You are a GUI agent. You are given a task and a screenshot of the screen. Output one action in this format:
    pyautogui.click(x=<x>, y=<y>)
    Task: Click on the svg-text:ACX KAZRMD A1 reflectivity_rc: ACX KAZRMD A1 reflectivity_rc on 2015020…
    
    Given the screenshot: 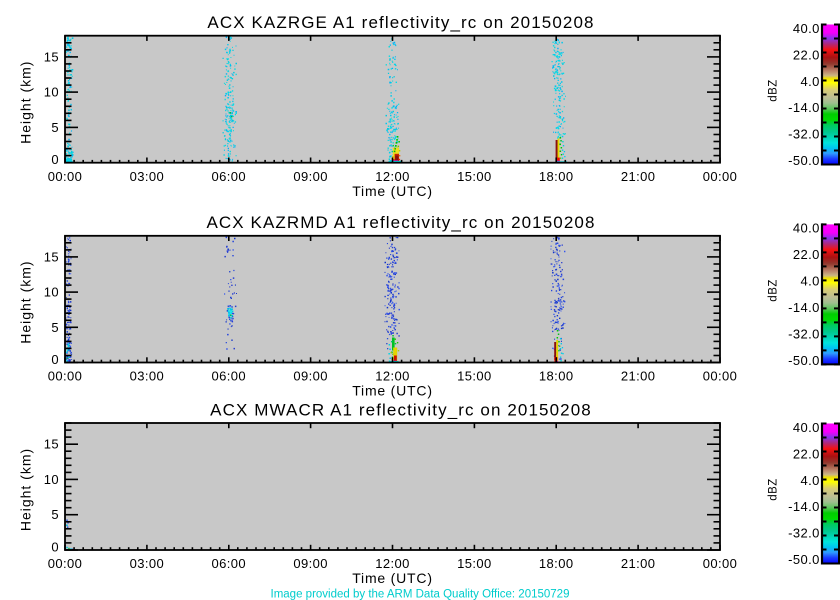 What is the action you would take?
    pyautogui.click(x=400, y=222)
    